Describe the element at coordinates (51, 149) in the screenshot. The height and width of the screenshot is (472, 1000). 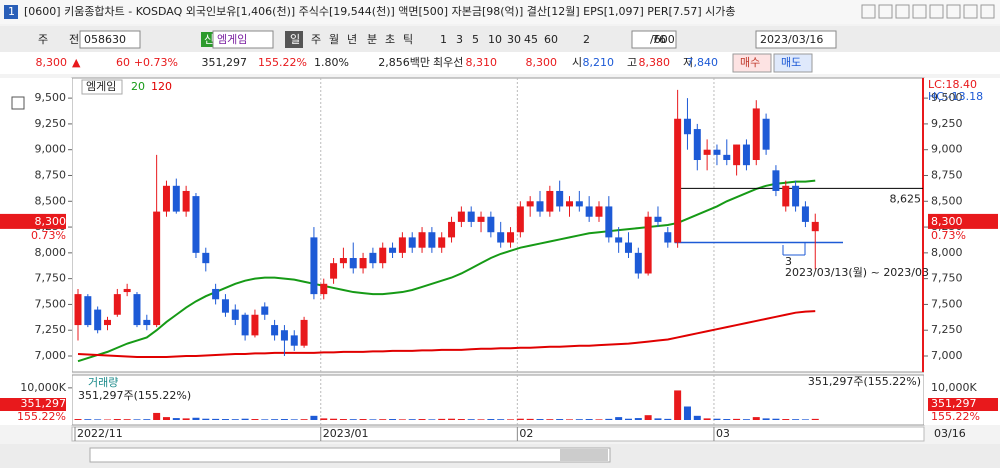
I see `y-tick-label: 9,000` at that location.